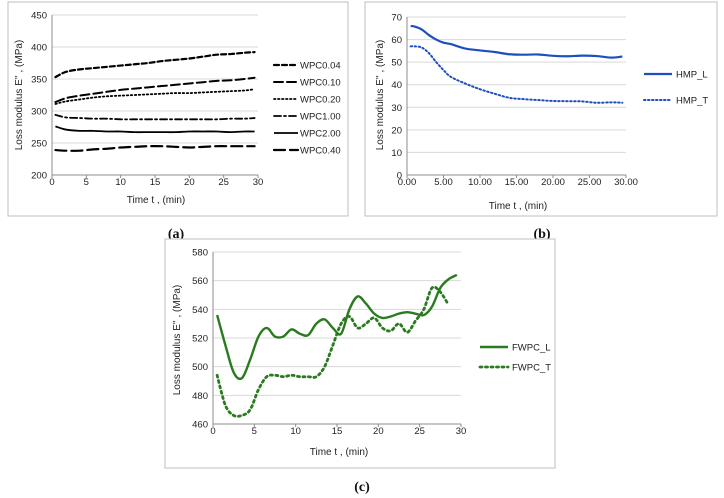  Describe the element at coordinates (177, 340) in the screenshot. I see `chart-c-ylabel: Loss modulus E'' , (MPa)` at that location.